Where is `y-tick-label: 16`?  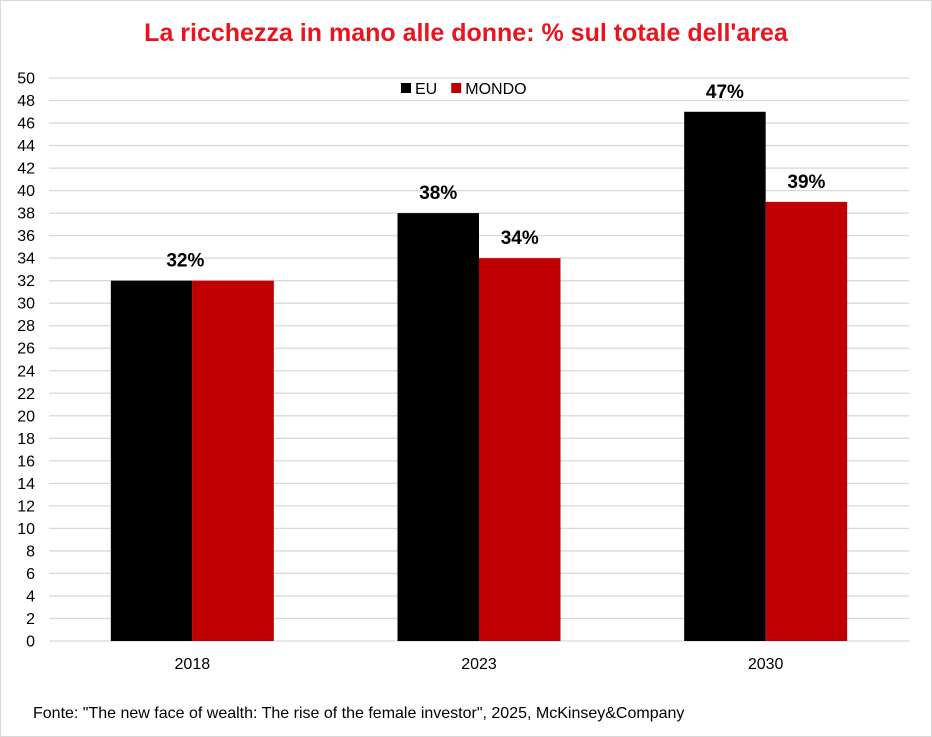
y-tick-label: 16 is located at coordinates (26, 461).